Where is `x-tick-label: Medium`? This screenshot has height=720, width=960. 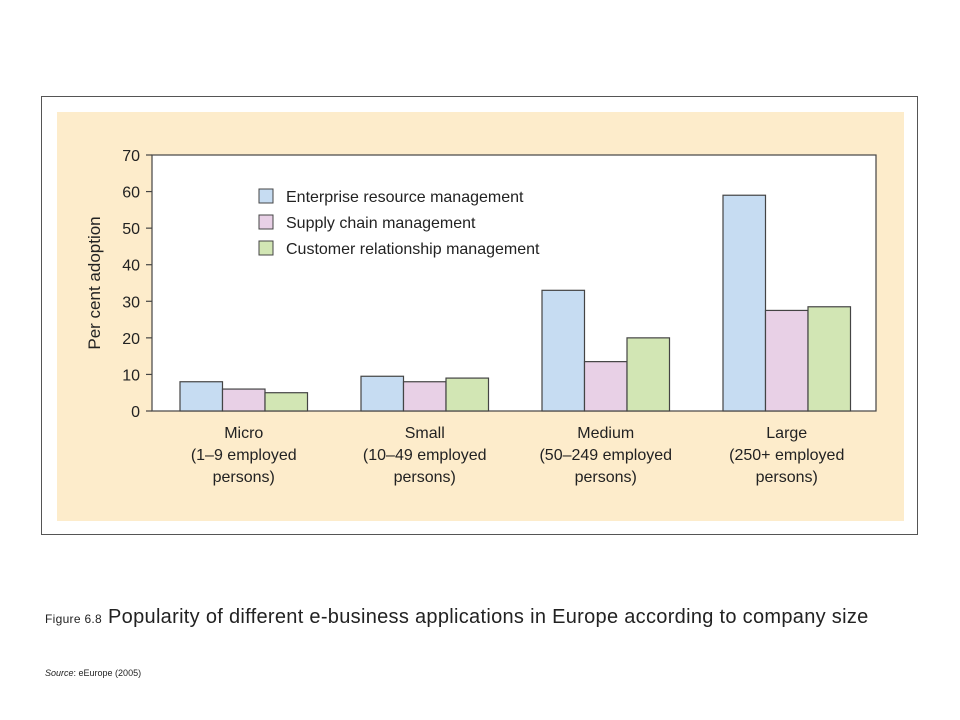
x-tick-label: Medium is located at coordinates (605, 433).